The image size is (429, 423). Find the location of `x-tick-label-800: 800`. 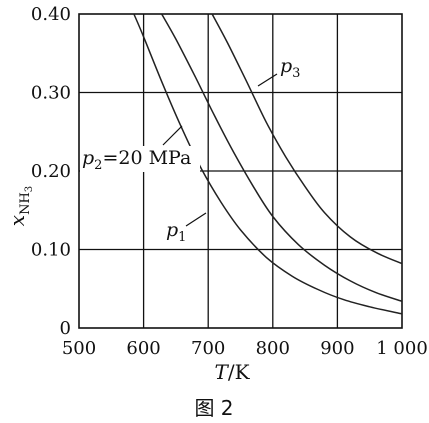

x-tick-label-800: 800 is located at coordinates (273, 348).